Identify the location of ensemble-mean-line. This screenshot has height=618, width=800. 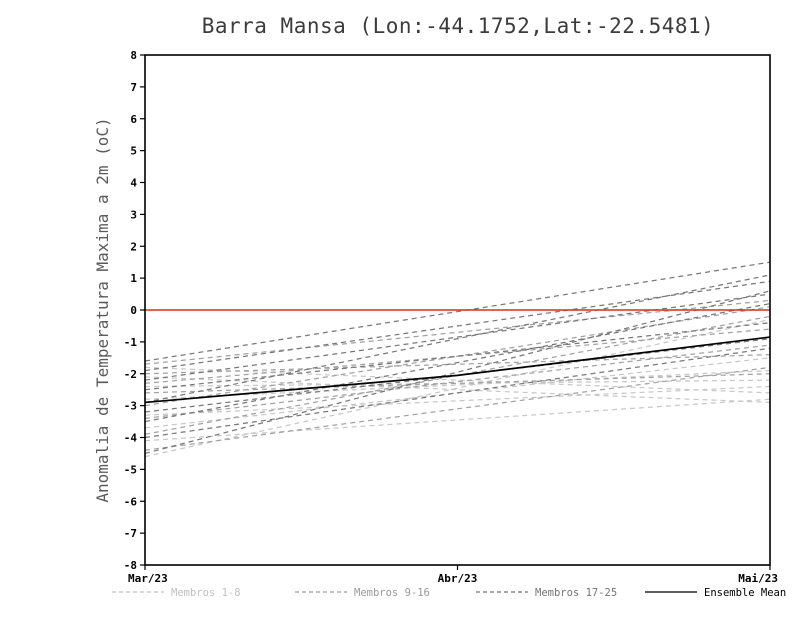
(457, 370).